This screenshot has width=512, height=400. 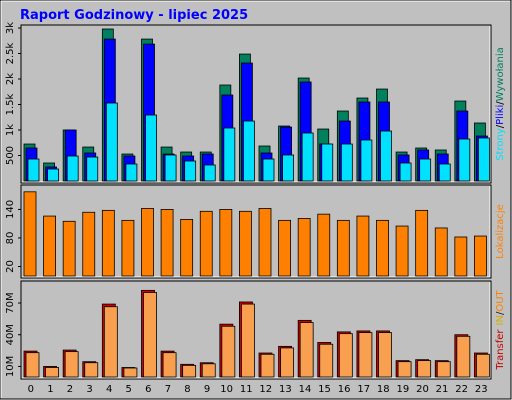 What do you see at coordinates (265, 389) in the screenshot?
I see `x-tick-label: 12` at bounding box center [265, 389].